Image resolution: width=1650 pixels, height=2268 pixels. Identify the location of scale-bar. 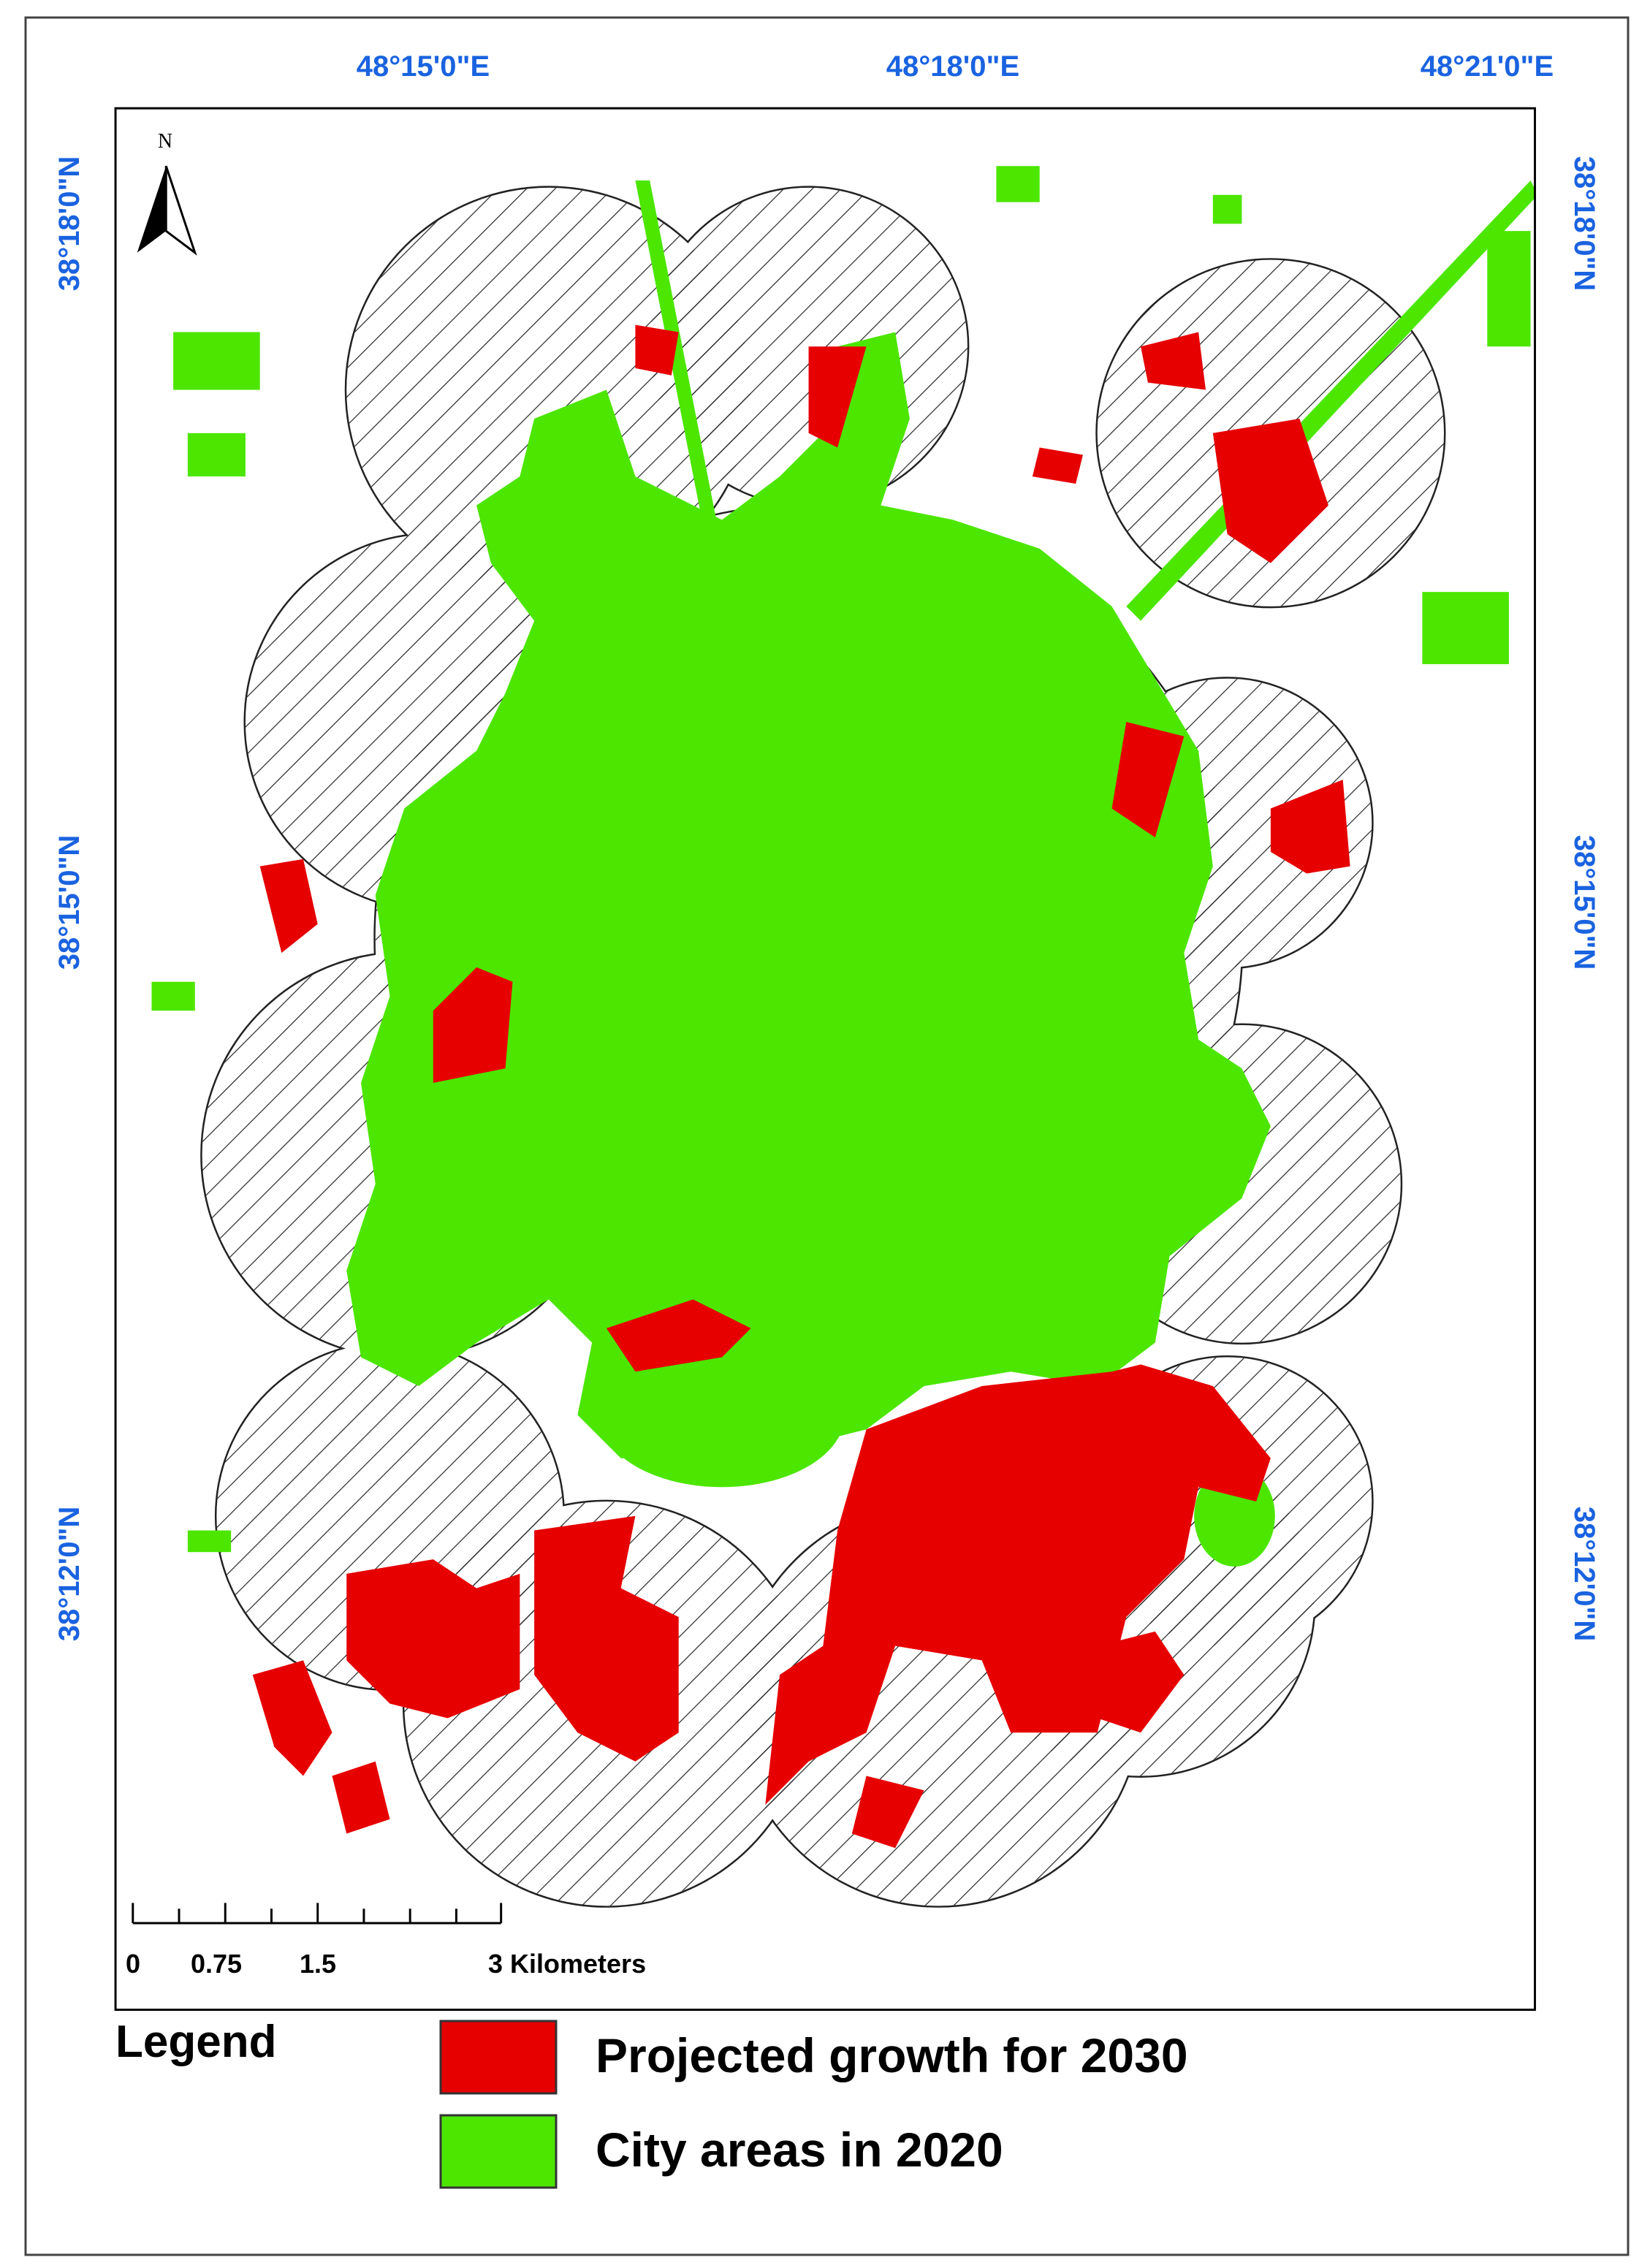
(317, 1914).